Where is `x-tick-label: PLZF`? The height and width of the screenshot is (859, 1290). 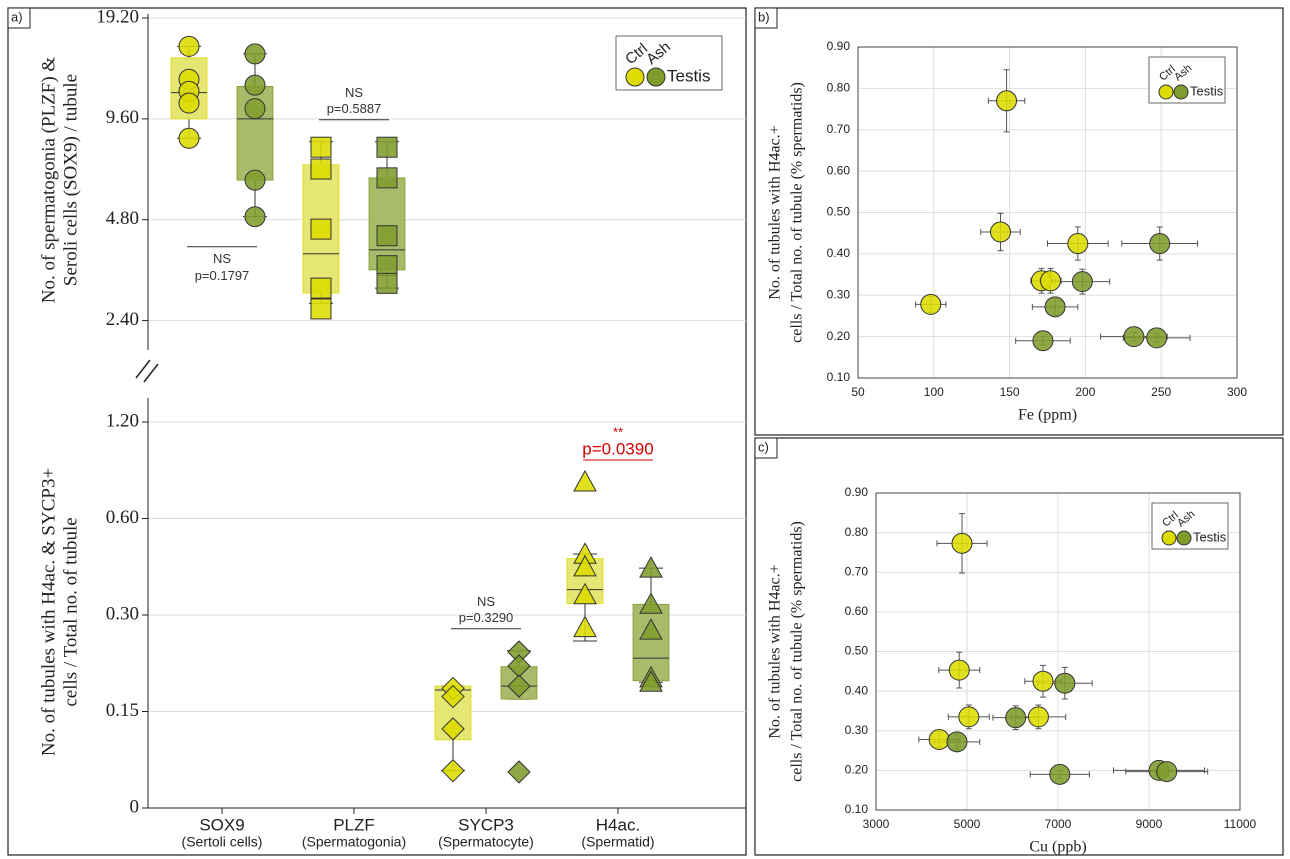
x-tick-label: PLZF is located at coordinates (354, 824).